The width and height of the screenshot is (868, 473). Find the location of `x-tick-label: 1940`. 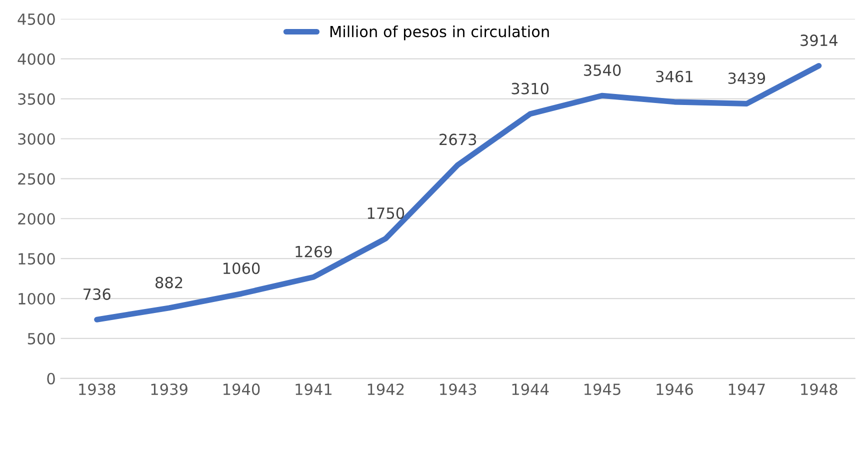

x-tick-label: 1940 is located at coordinates (242, 390).